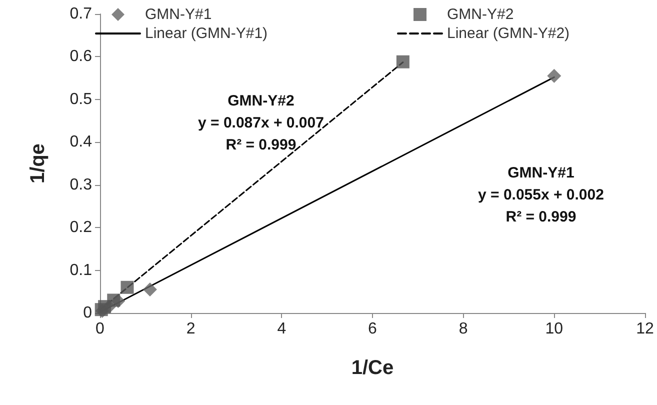 Image resolution: width=657 pixels, height=405 pixels. Describe the element at coordinates (373, 329) in the screenshot. I see `x-tick-label: 6` at that location.